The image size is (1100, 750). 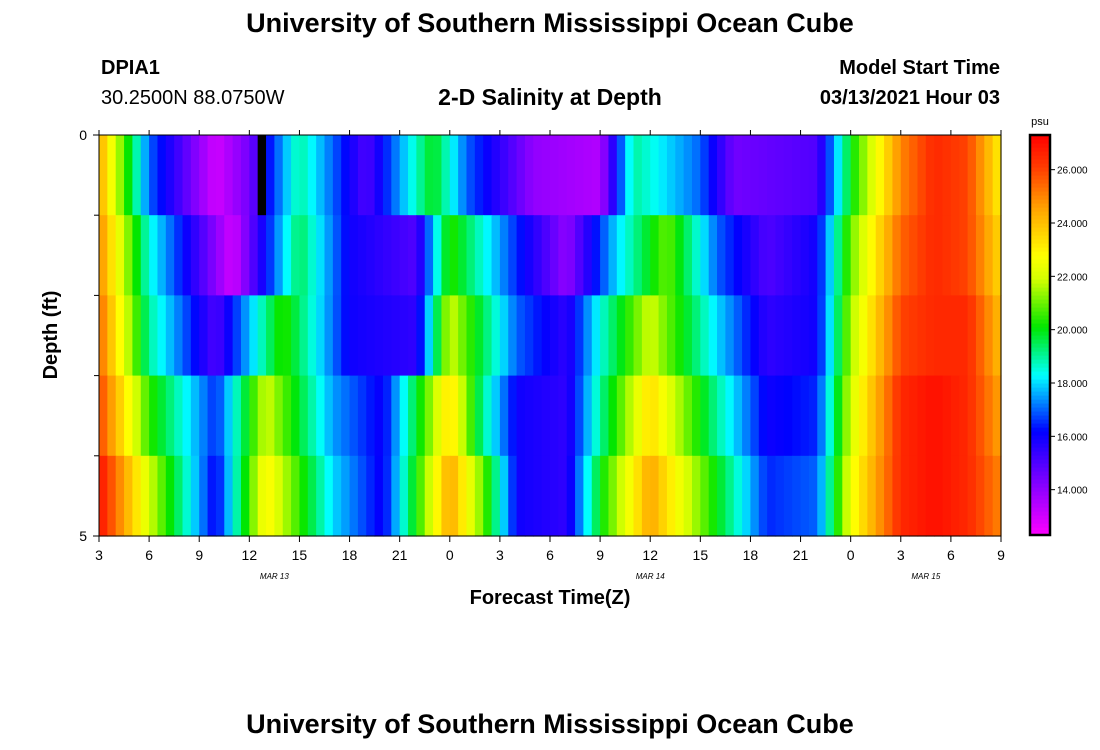 What do you see at coordinates (1001, 555) in the screenshot?
I see `x-tick-label: 9` at bounding box center [1001, 555].